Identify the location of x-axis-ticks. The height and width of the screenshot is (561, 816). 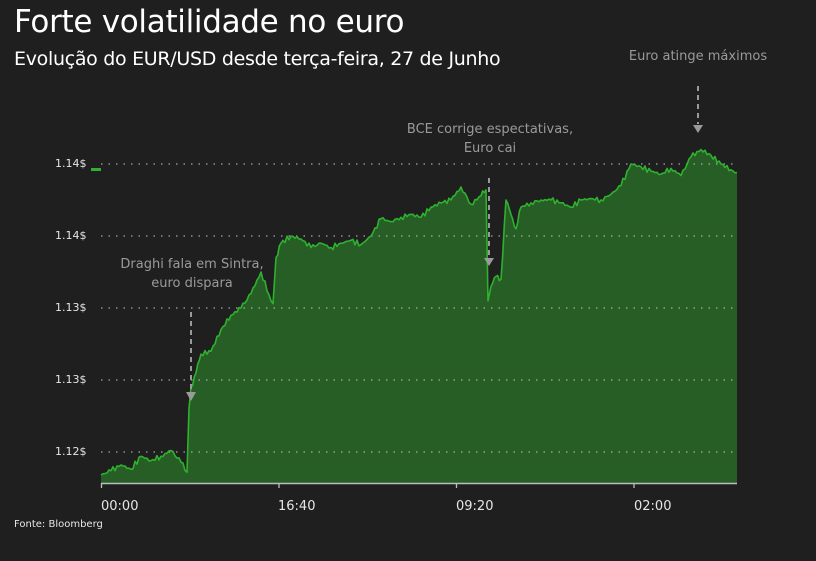
(367, 485).